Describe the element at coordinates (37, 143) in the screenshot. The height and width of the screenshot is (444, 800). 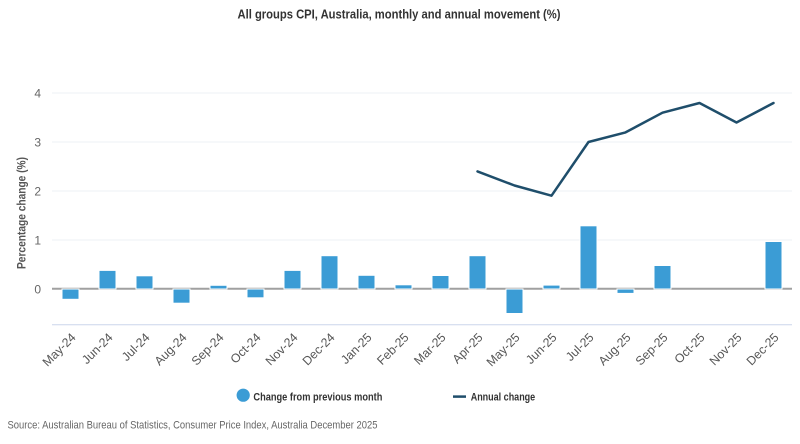
I see `svg-text: 3` at that location.